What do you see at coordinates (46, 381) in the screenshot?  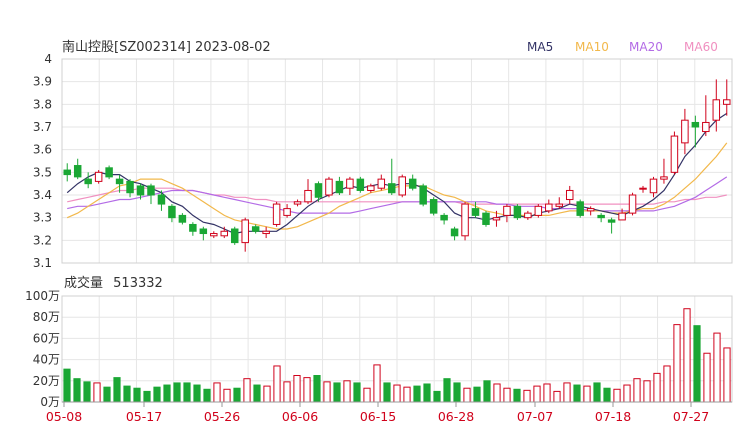 I see `volume-tick-label: 20万` at bounding box center [46, 381].